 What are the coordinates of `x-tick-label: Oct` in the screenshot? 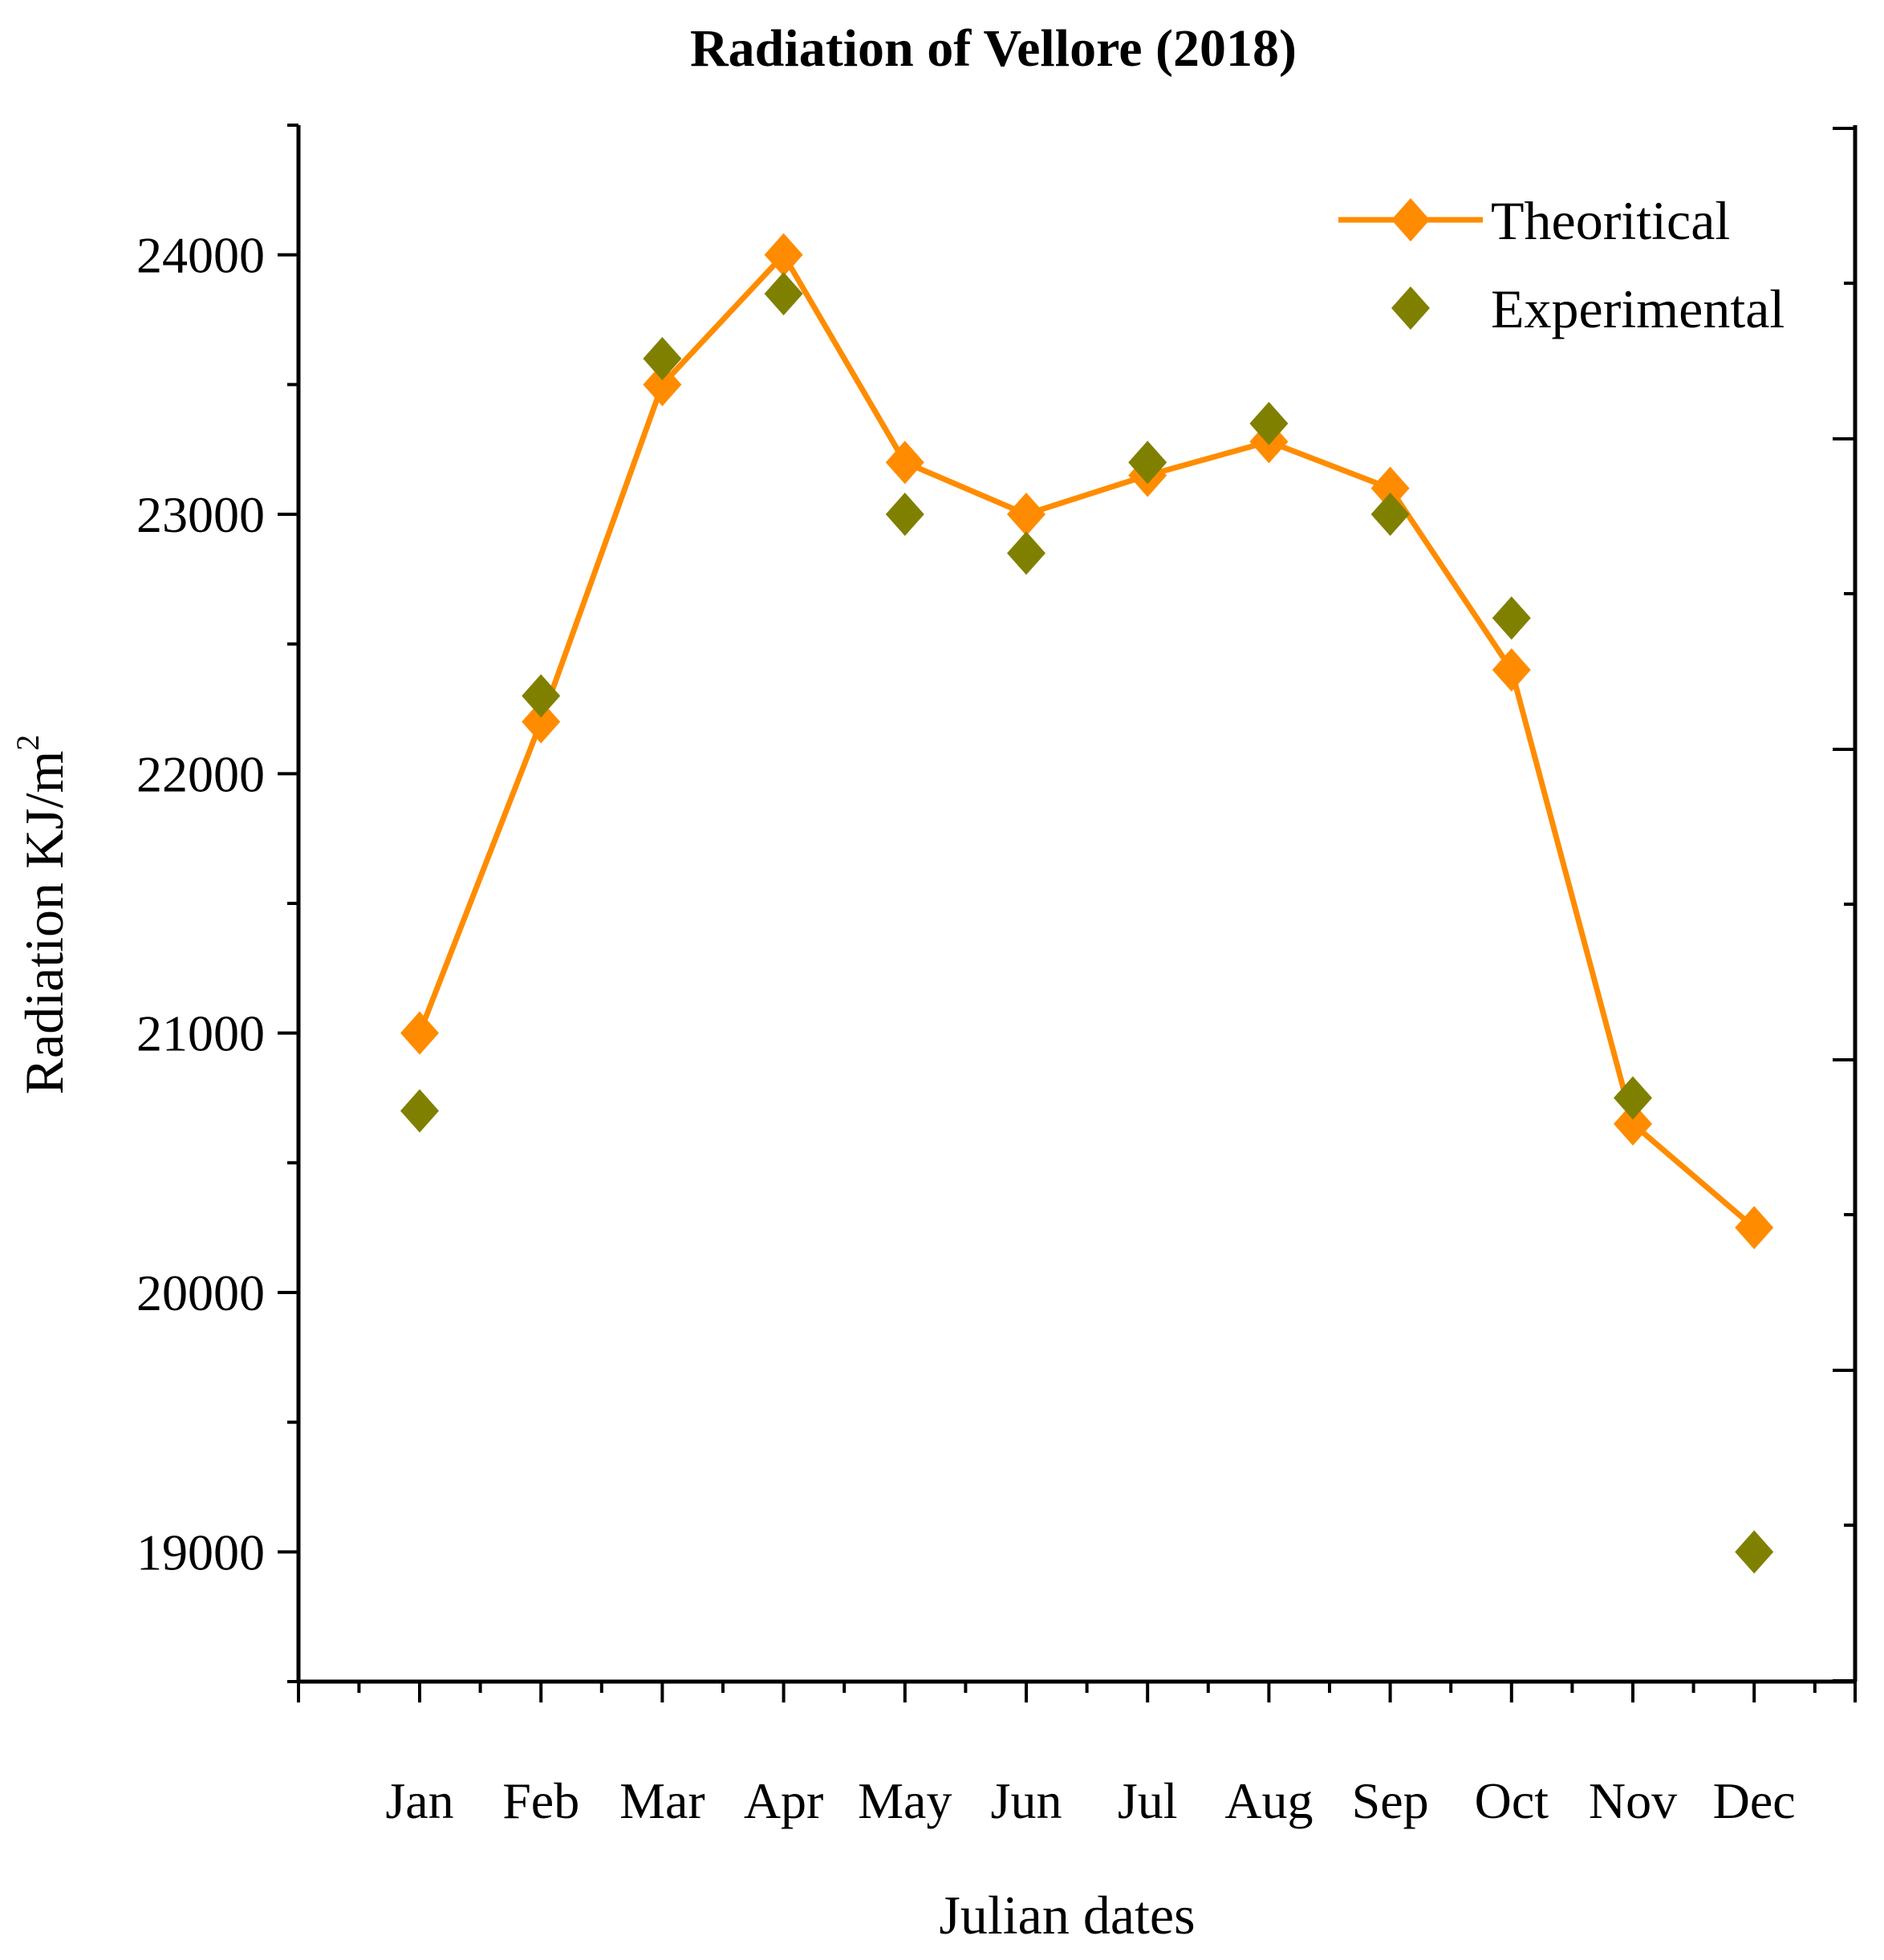 It's located at (1512, 1800).